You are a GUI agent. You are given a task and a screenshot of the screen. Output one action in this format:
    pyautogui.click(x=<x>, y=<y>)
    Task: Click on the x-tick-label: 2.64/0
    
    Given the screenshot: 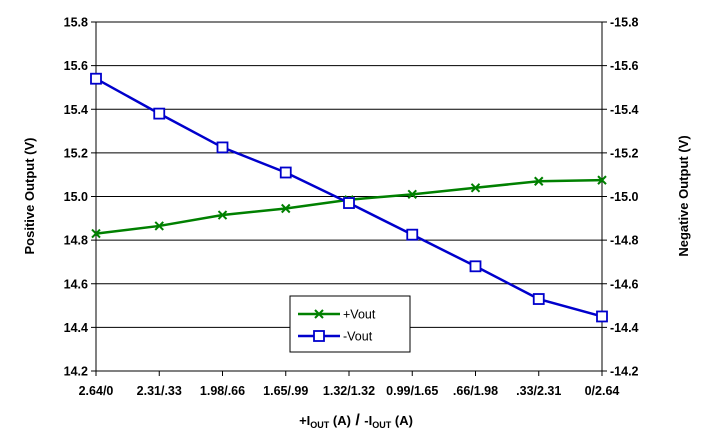 What is the action you would take?
    pyautogui.click(x=96, y=391)
    